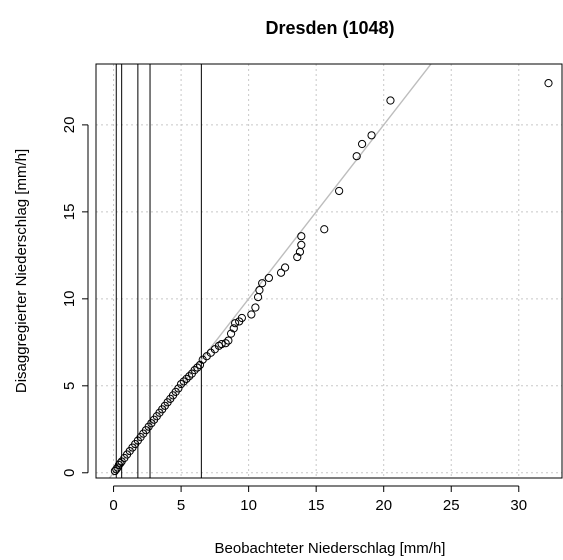 This screenshot has width=563, height=560. I want to click on y-axis: 0 5 10 15 20, so click(75, 297).